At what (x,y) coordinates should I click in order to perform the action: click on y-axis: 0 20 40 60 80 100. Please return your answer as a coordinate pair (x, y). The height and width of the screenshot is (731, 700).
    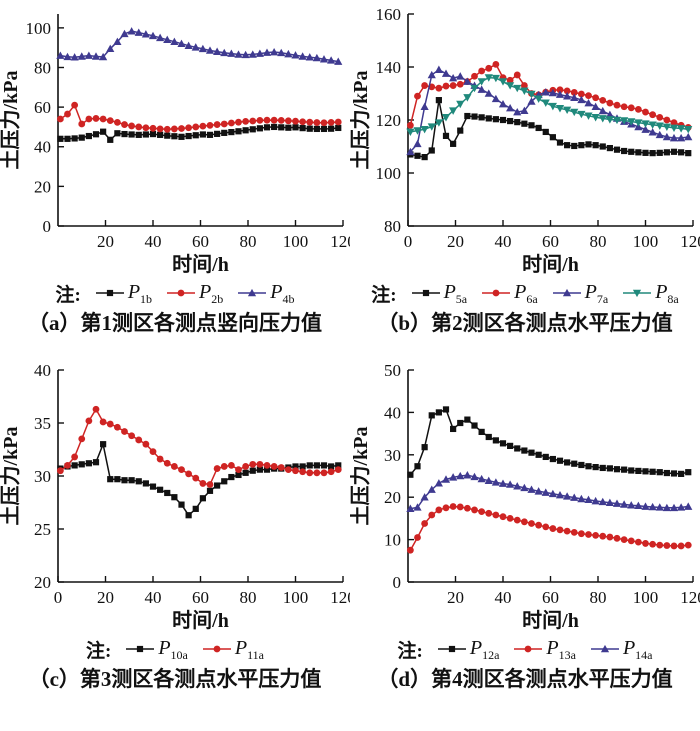
    Looking at the image, I should click on (45, 127).